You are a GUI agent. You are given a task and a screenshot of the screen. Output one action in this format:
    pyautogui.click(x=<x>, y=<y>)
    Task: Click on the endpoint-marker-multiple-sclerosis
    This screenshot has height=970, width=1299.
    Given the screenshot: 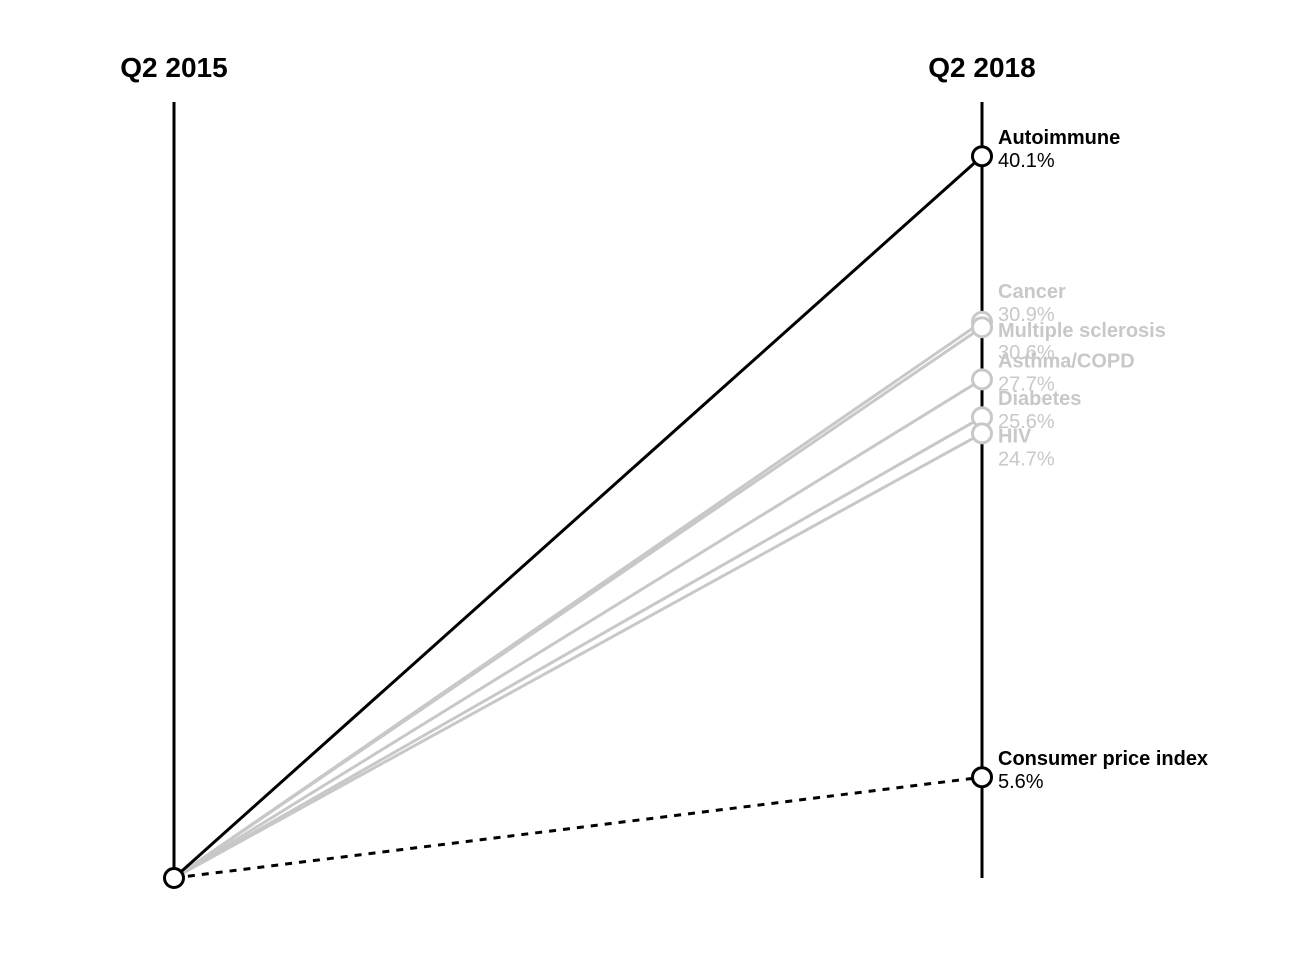 What is the action you would take?
    pyautogui.click(x=982, y=327)
    